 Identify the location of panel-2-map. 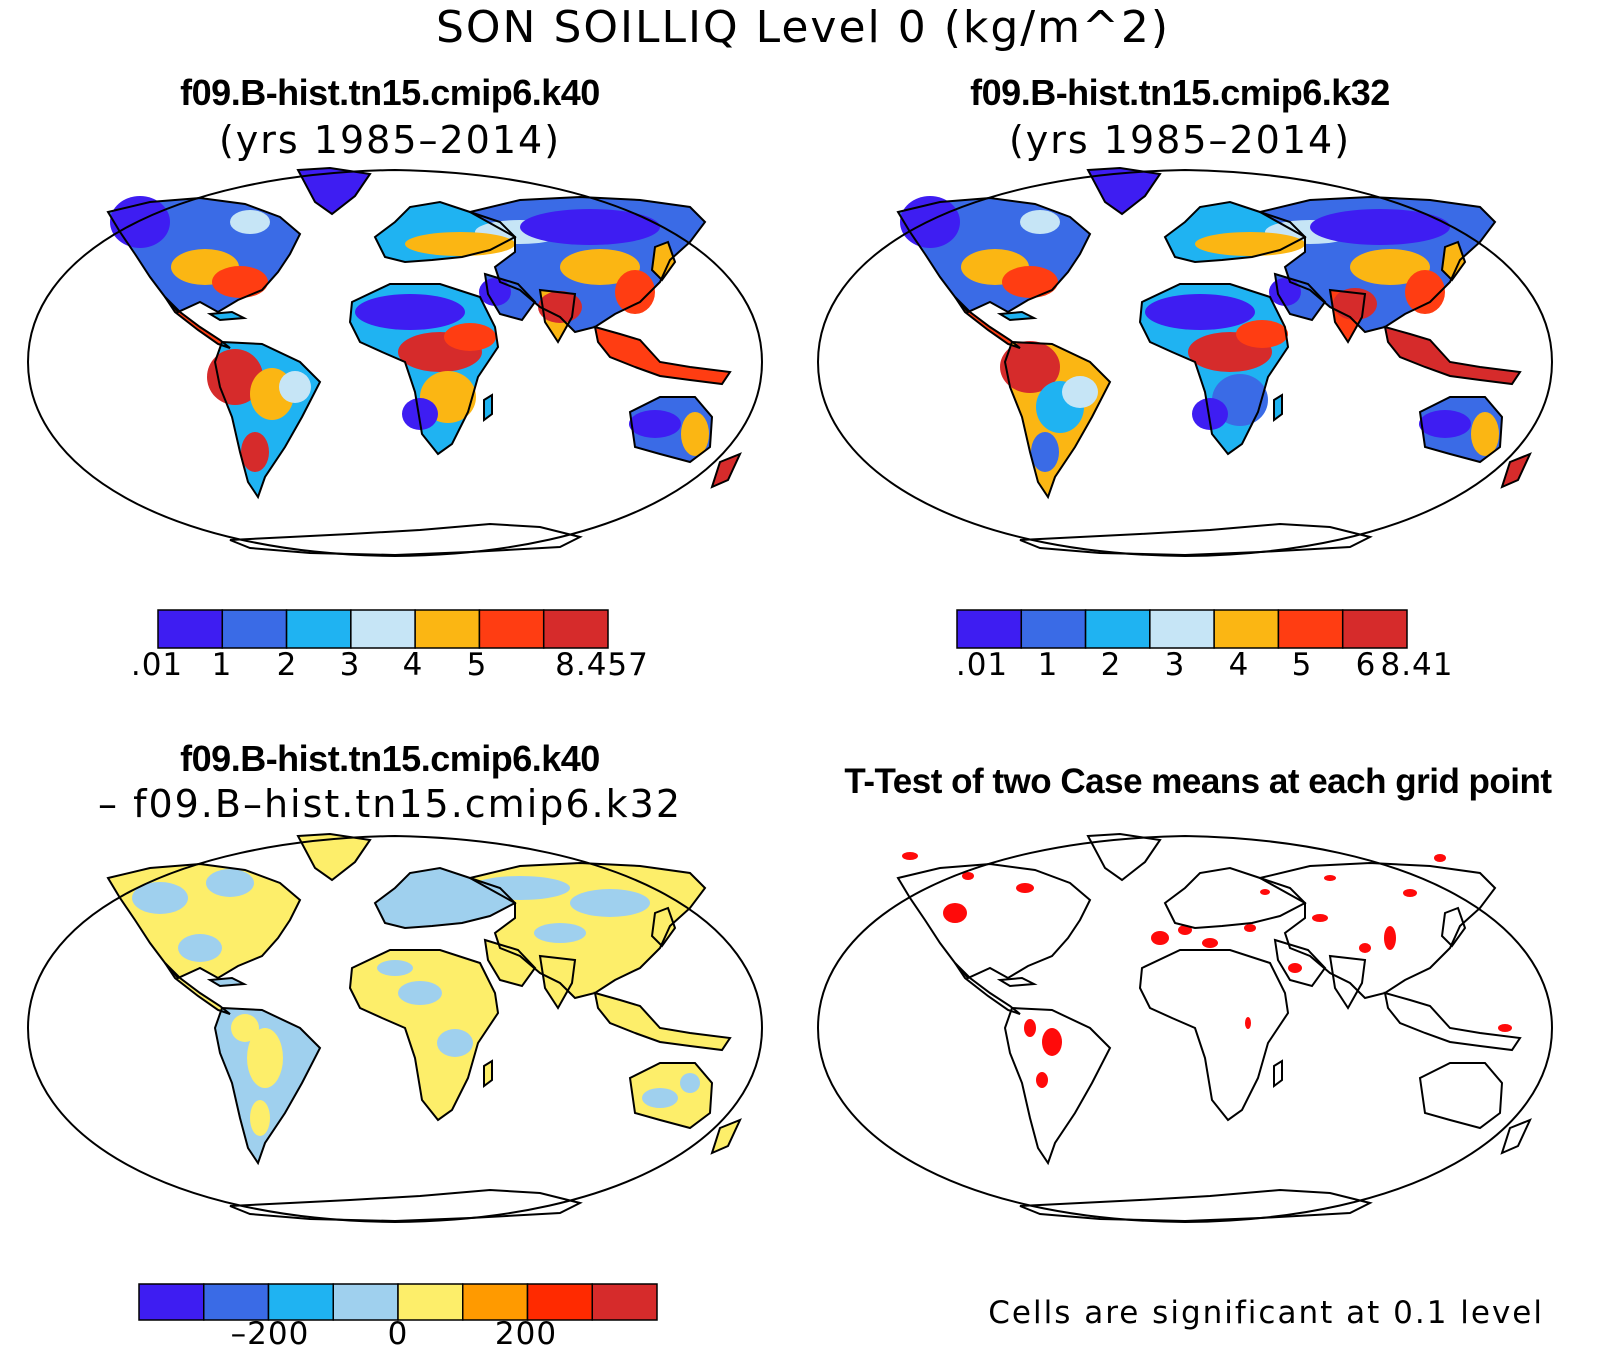
(1185, 362).